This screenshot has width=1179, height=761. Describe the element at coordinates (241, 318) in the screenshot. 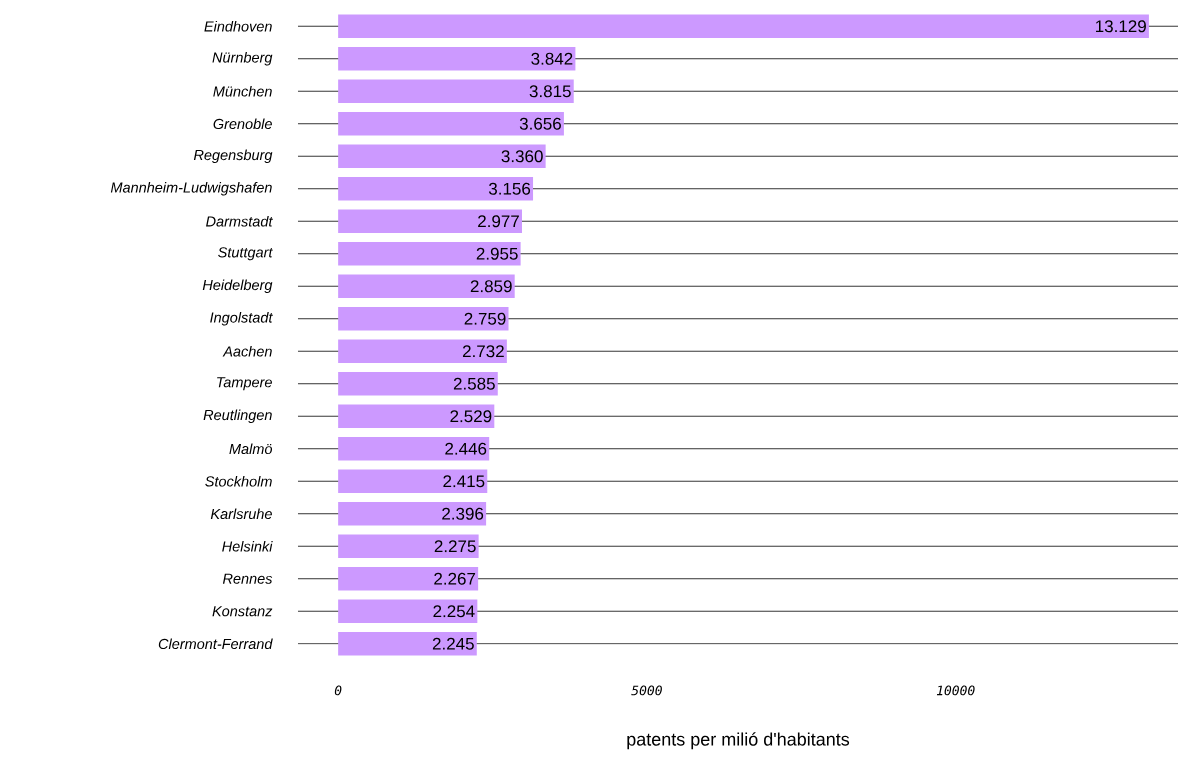

I see `y-tick-label: Ingolstadt` at that location.